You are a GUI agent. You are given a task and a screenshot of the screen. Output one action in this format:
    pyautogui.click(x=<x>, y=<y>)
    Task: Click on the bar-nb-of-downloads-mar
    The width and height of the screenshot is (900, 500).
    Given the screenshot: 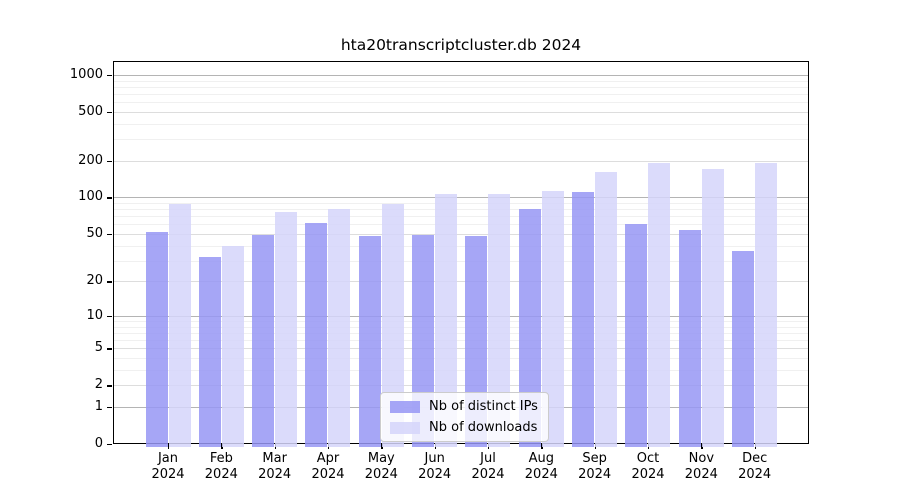 What is the action you would take?
    pyautogui.click(x=286, y=329)
    